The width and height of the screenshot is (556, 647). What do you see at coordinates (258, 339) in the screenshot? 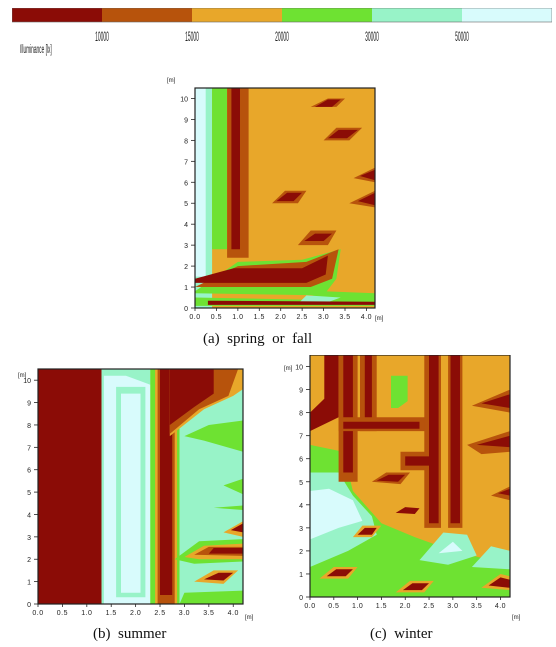
I see `caption-spring-or-fall: (a) spring or fall` at bounding box center [258, 339].